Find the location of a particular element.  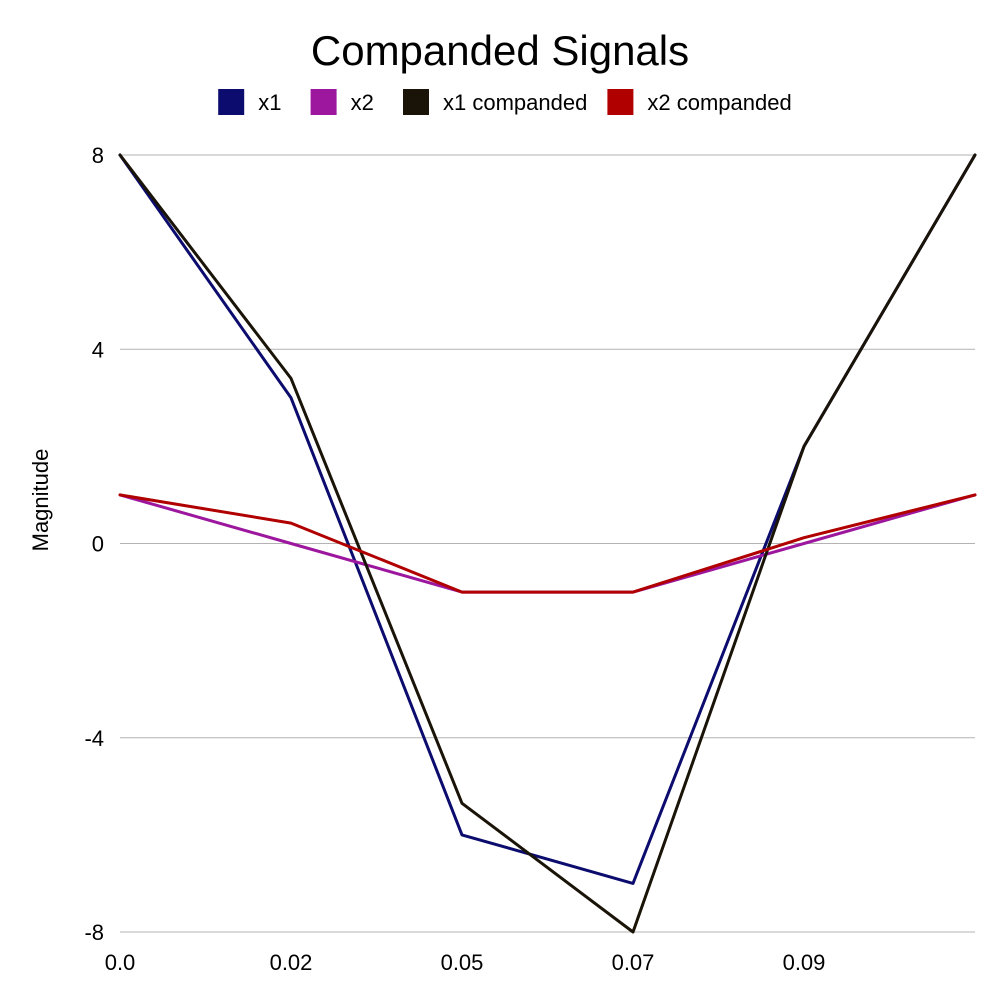

y-tick-label: 8 is located at coordinates (98, 155).